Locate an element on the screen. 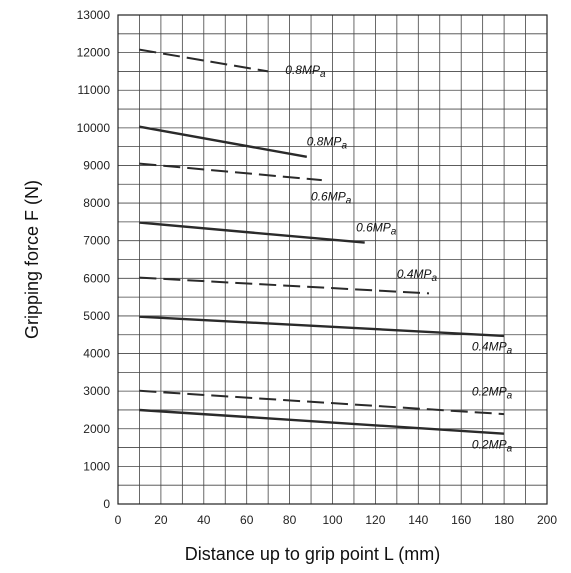 The height and width of the screenshot is (573, 571). y-tick-label: 10000 is located at coordinates (94, 128).